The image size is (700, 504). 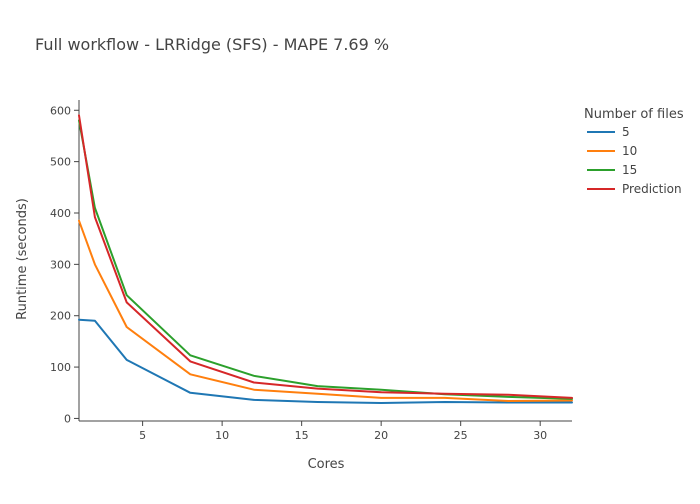 I want to click on x-axis-title: Cores, so click(x=326, y=464).